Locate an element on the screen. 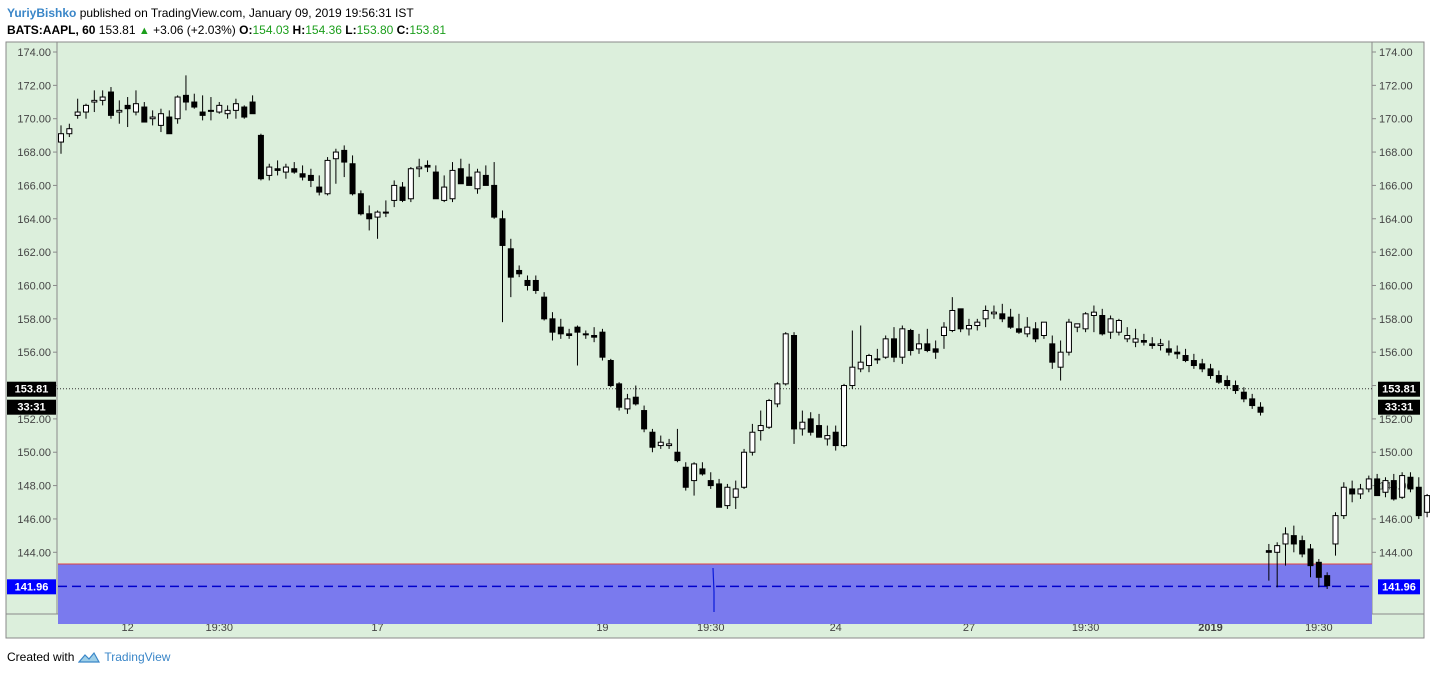 The height and width of the screenshot is (675, 1430). low-value: 153.80 is located at coordinates (375, 30).